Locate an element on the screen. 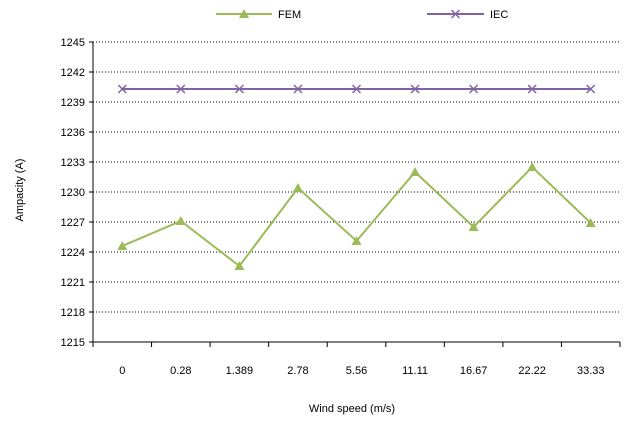 This screenshot has width=636, height=421. x-tick-labels: 0 0.28 1.389 2.78 5.56 11.11 16.67 22.22 33.33 is located at coordinates (361, 371).